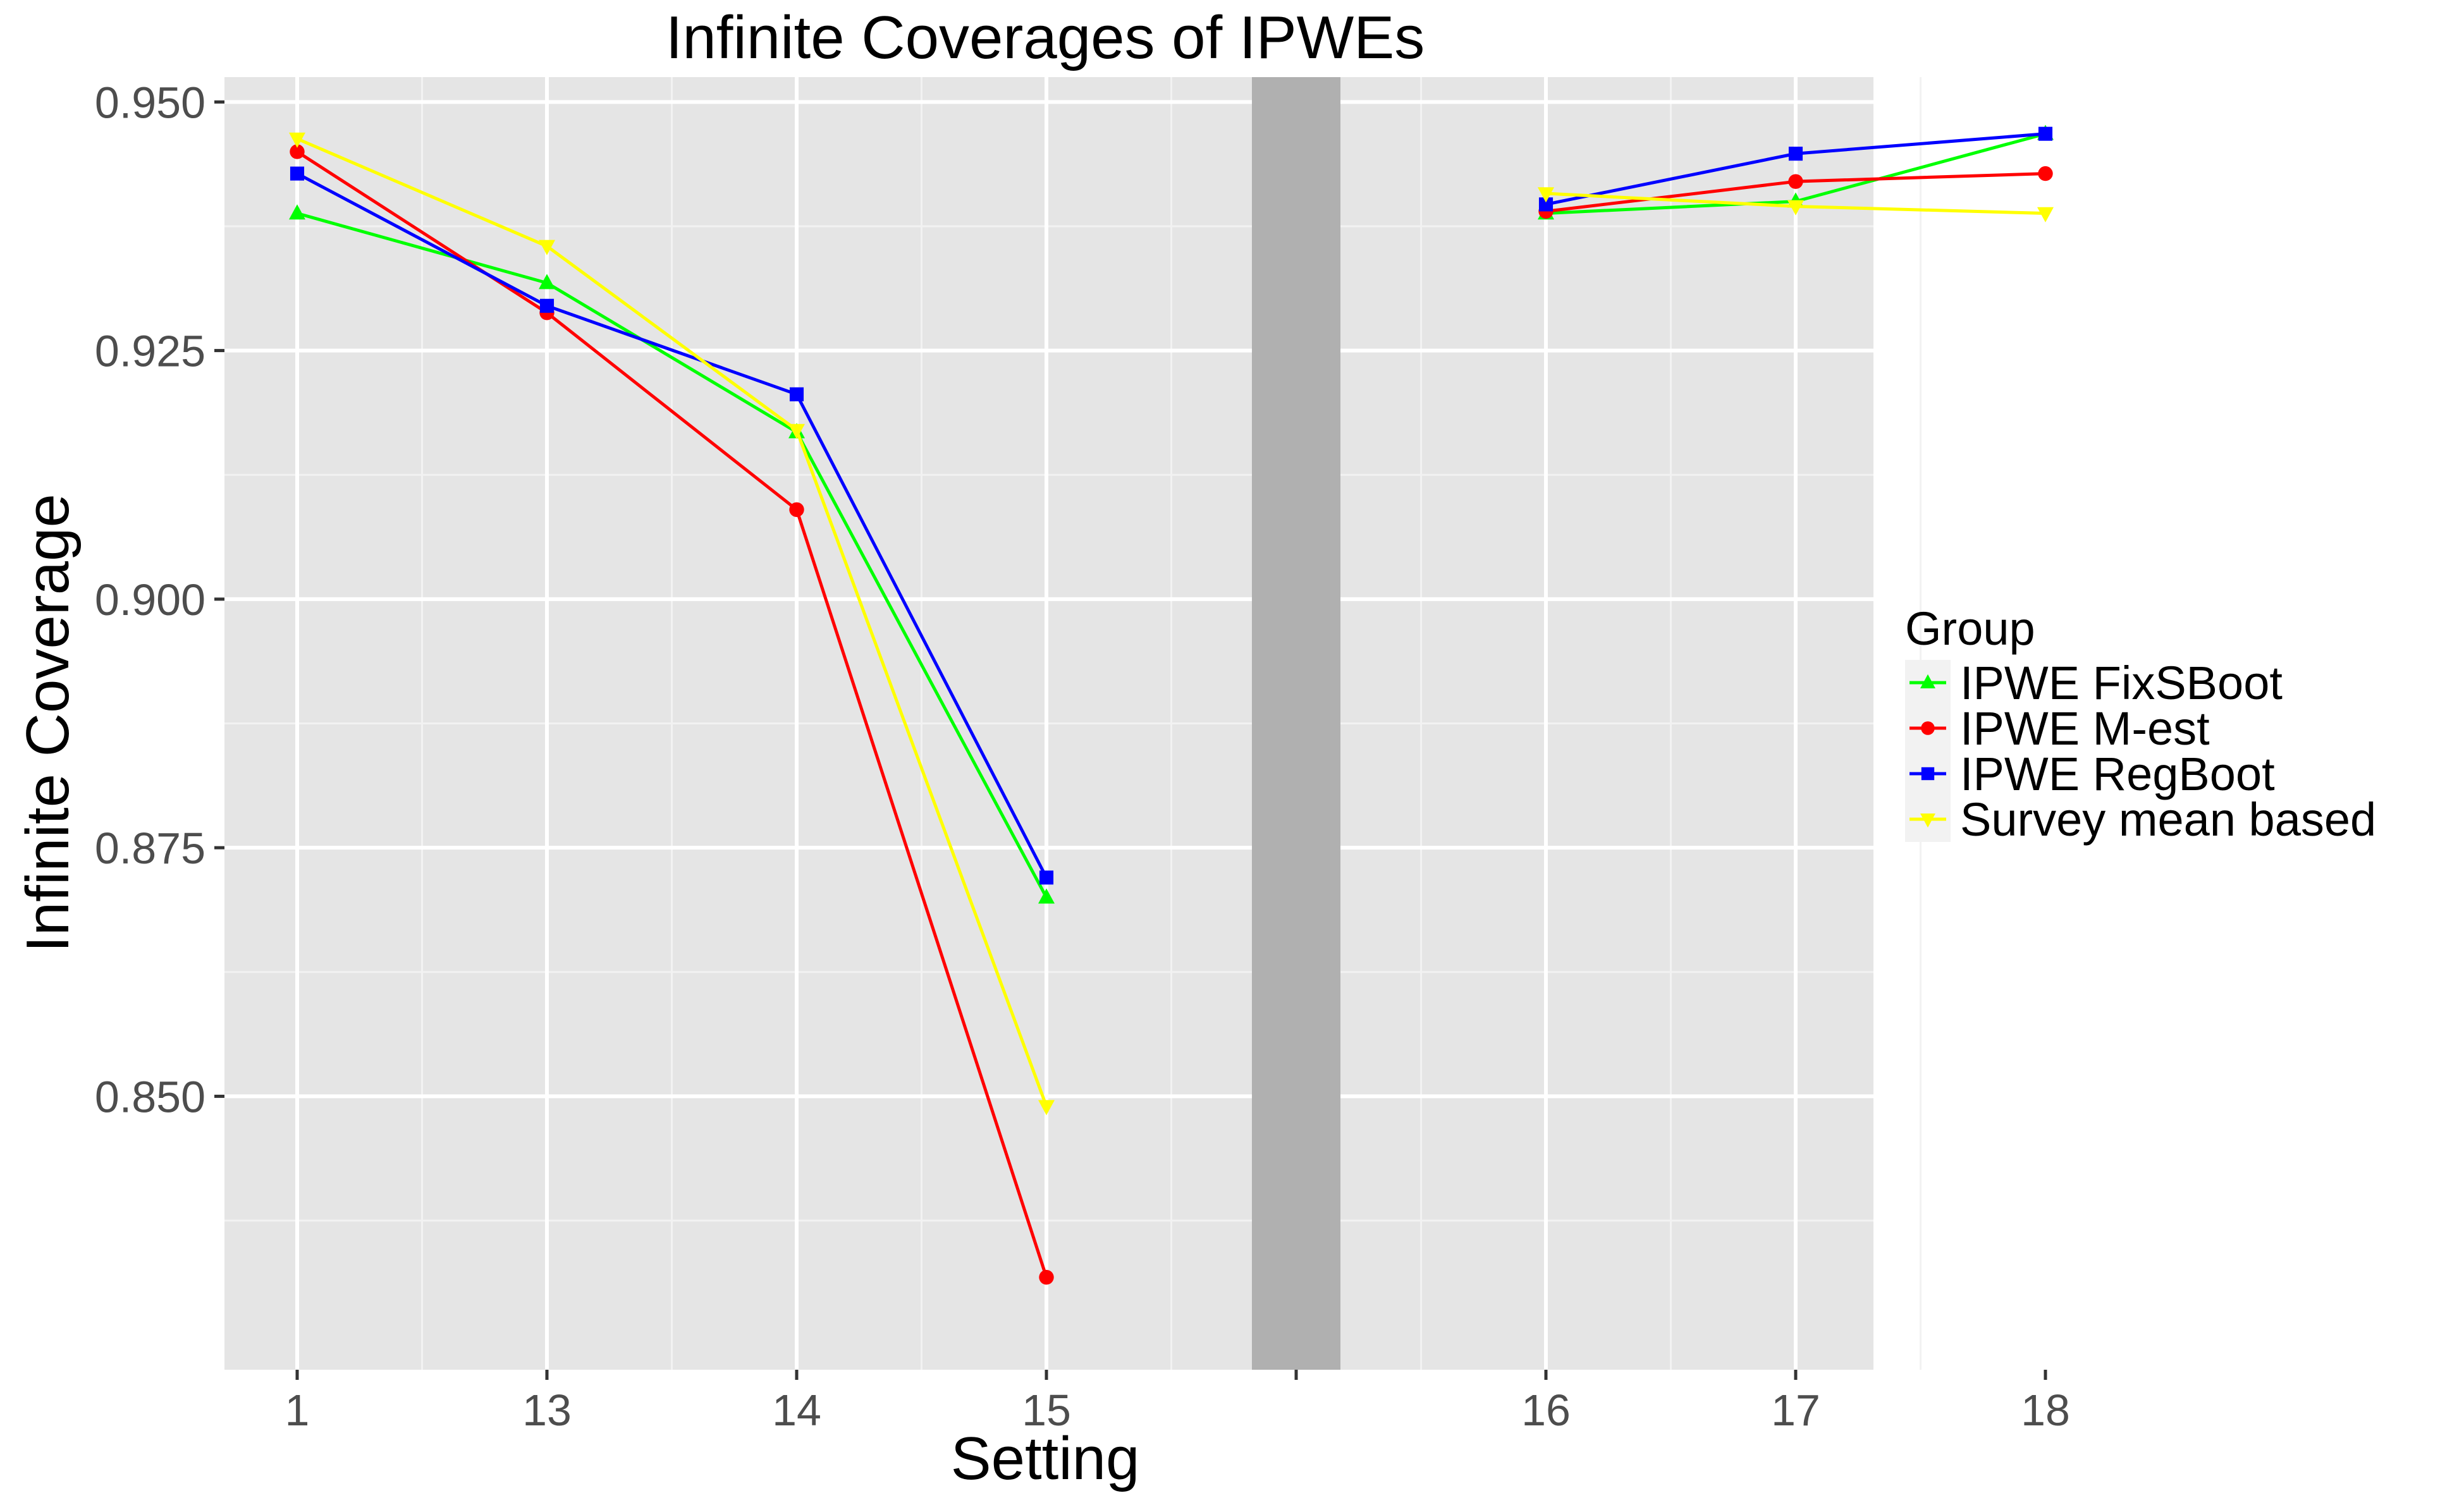  Describe the element at coordinates (1045, 38) in the screenshot. I see `chart-title: Infinite Coverages of IPWEs` at that location.